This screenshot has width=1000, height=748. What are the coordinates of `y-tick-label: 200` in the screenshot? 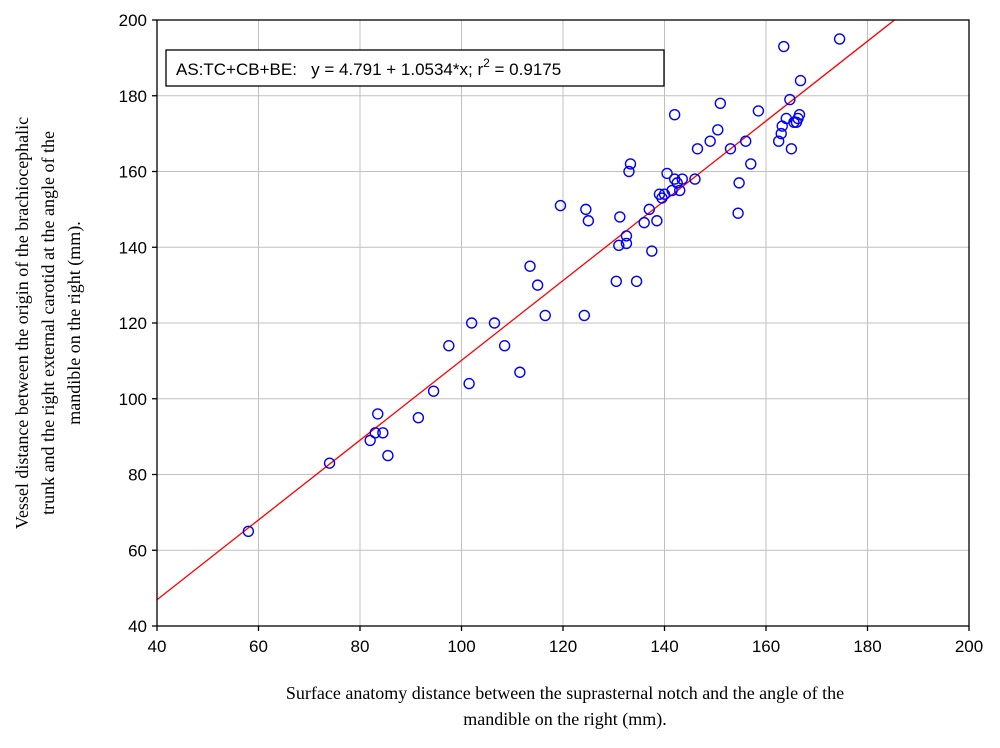 It's located at (133, 20).